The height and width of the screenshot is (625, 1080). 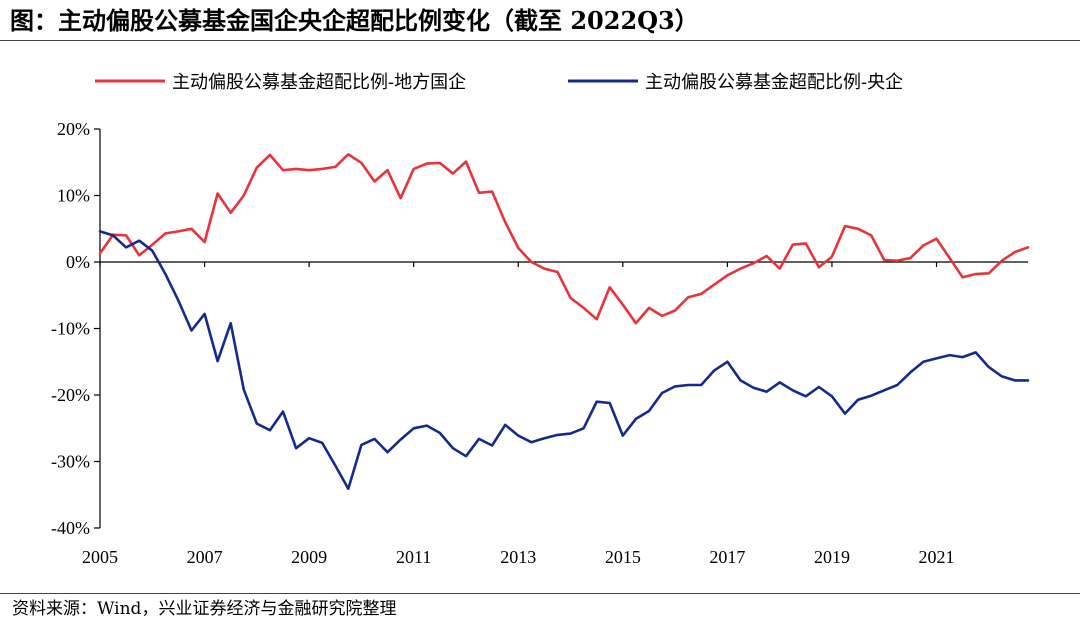 I want to click on top-rule, so click(x=540, y=40).